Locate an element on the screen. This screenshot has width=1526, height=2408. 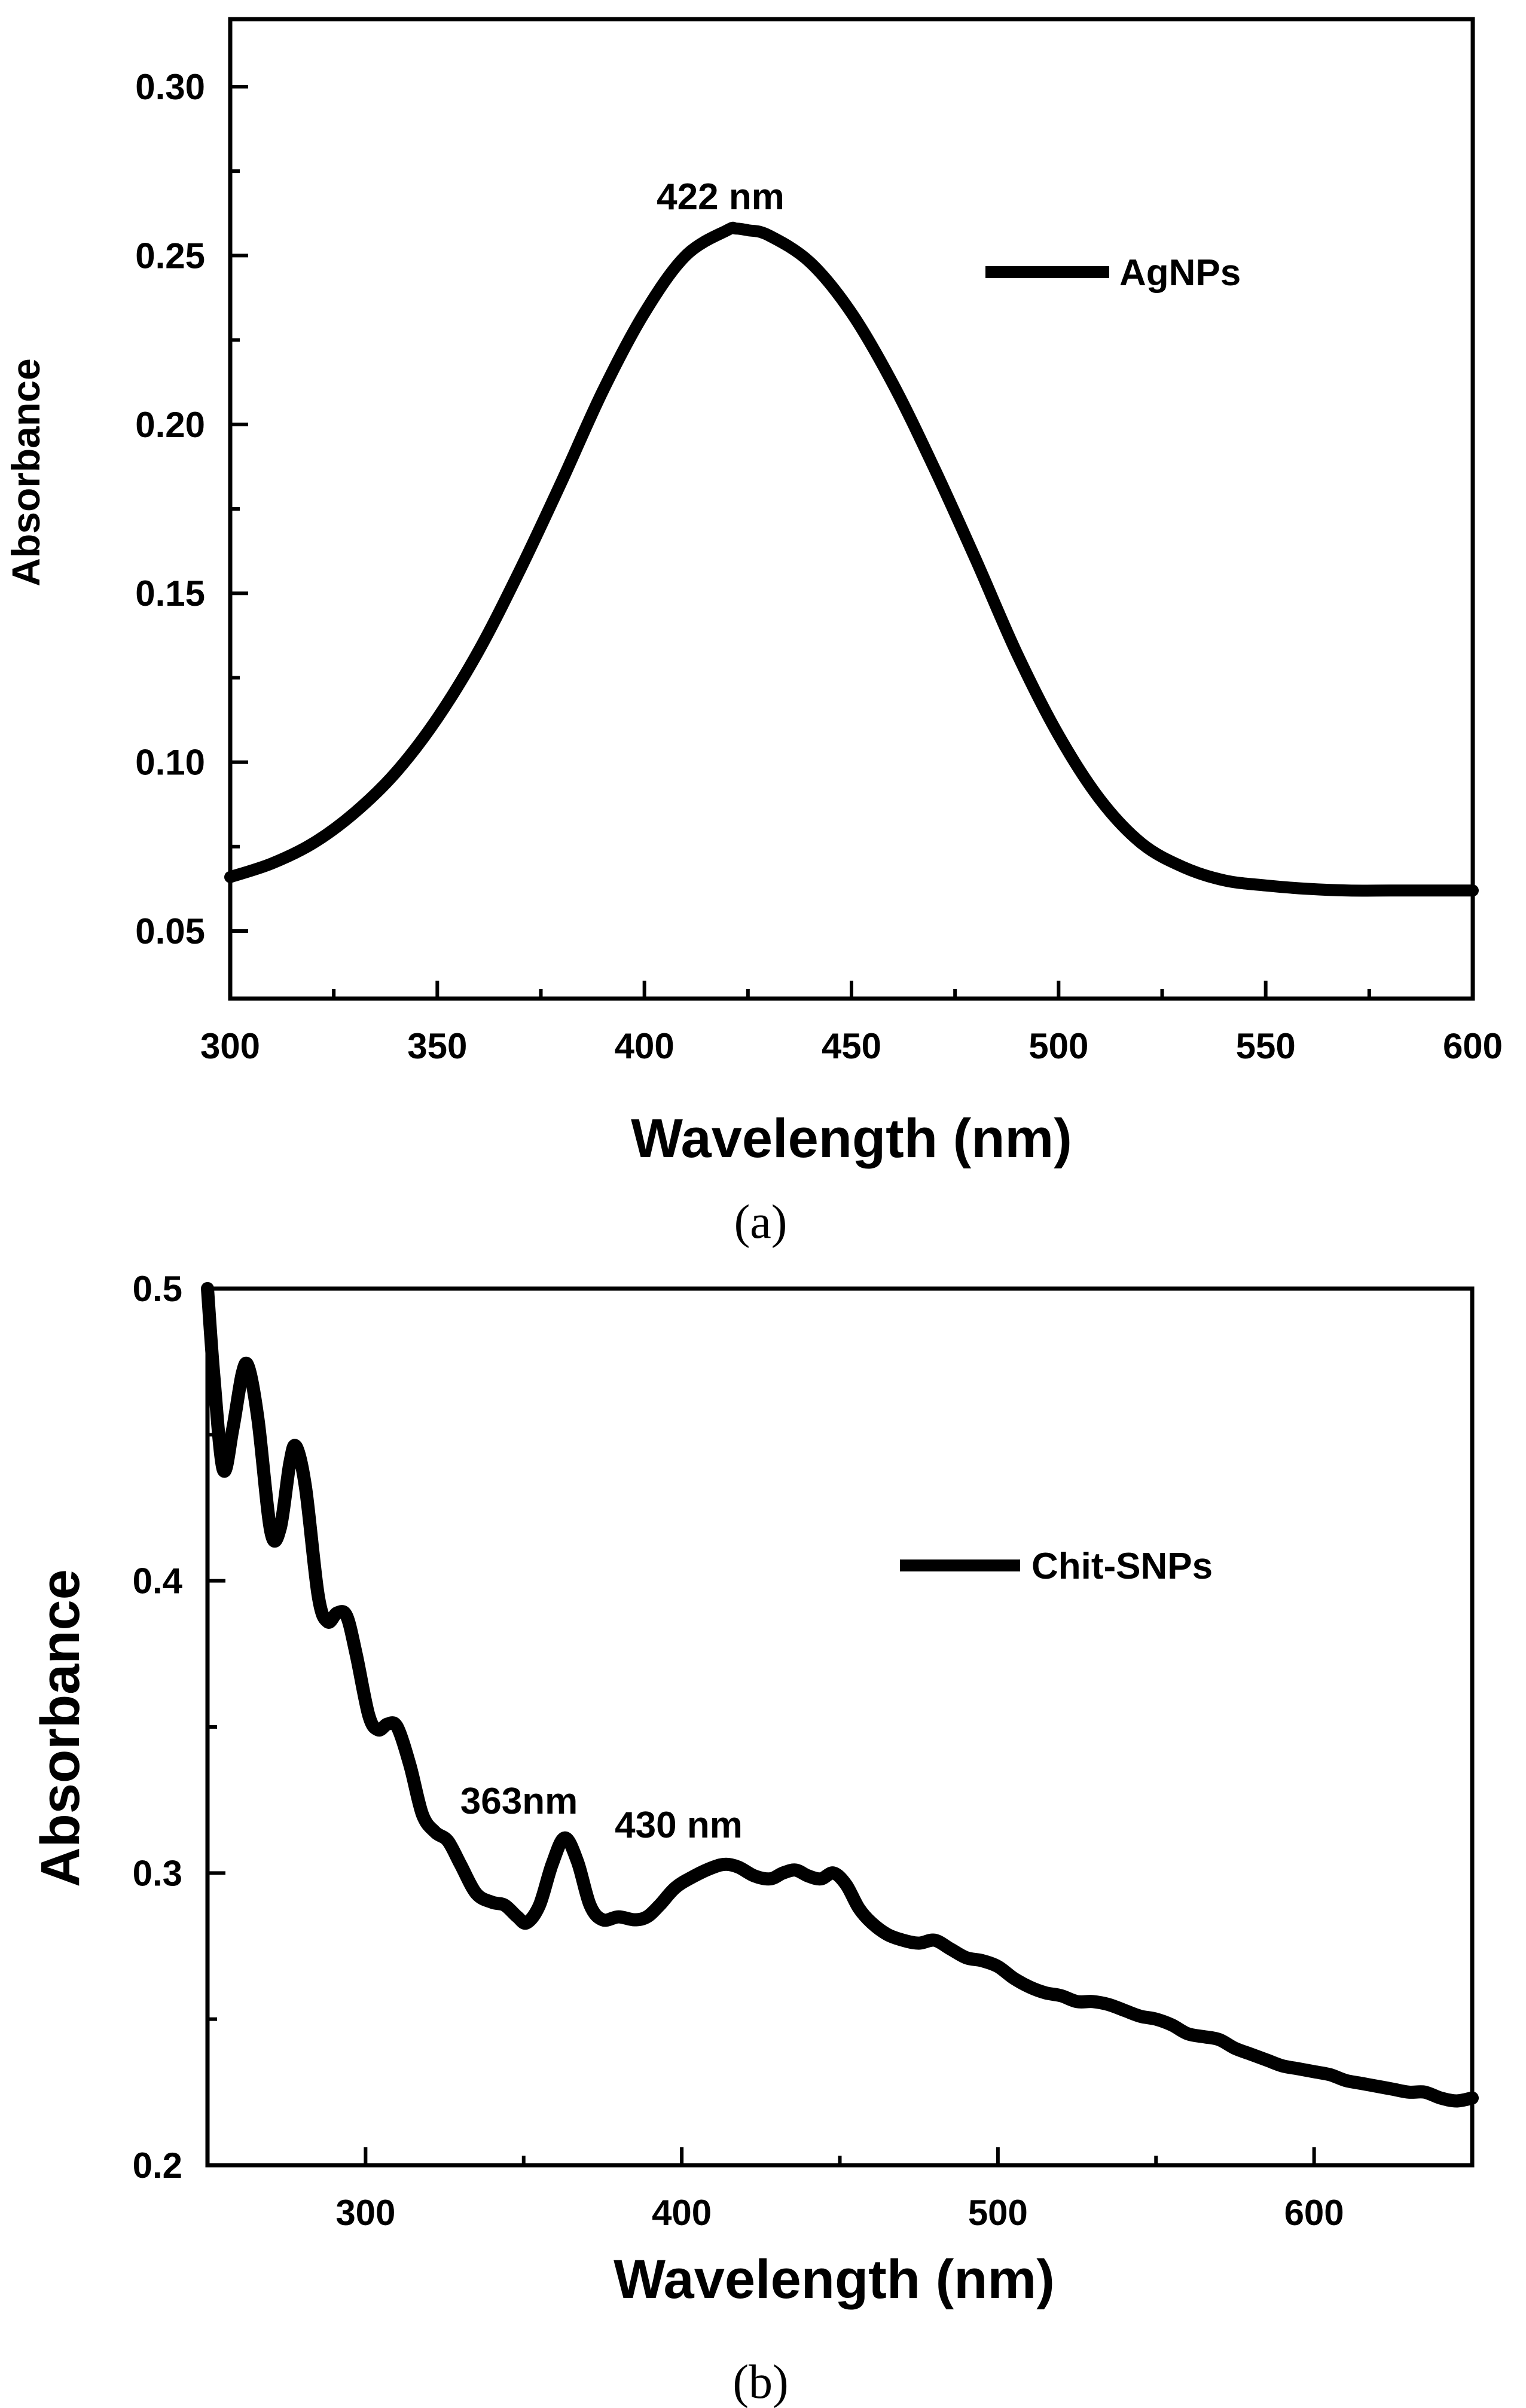
x-tick-labels-a: 300 350 400 450 500 550 600 is located at coordinates (851, 1046).